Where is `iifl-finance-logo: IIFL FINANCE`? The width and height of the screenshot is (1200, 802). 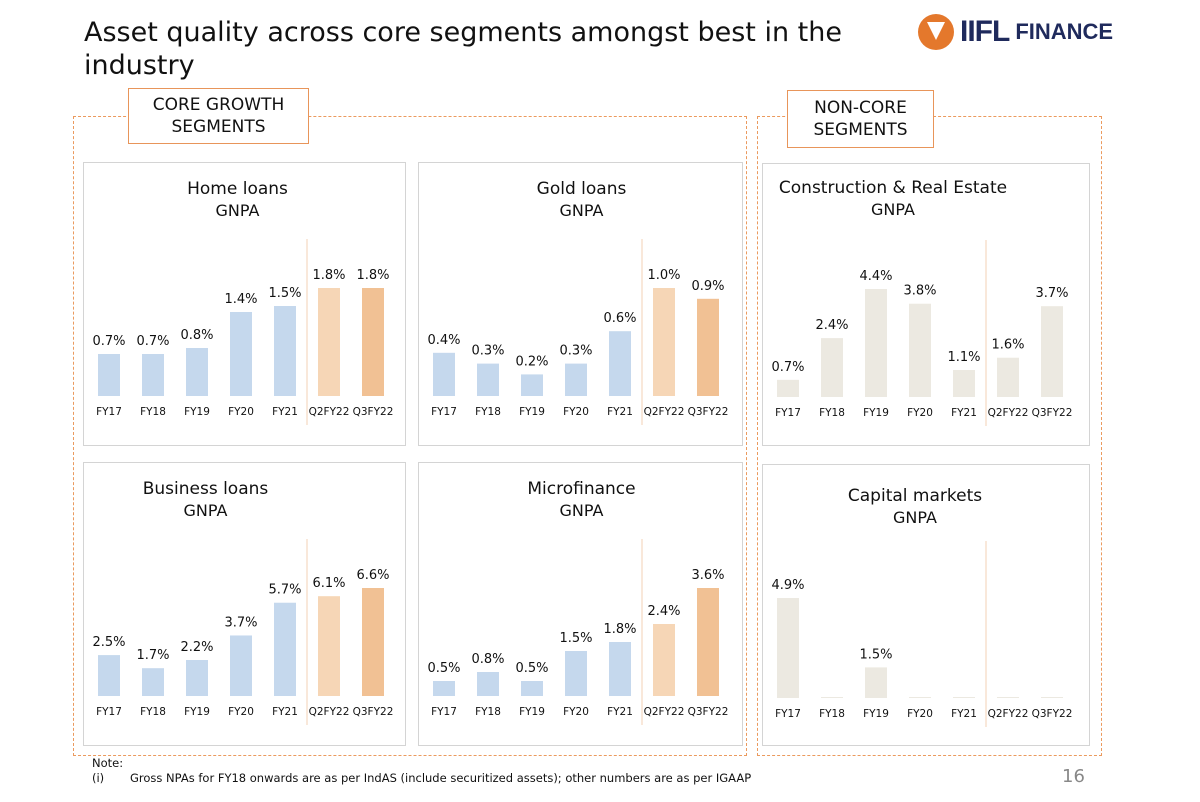
iifl-finance-logo: IIFL FINANCE is located at coordinates (1015, 32).